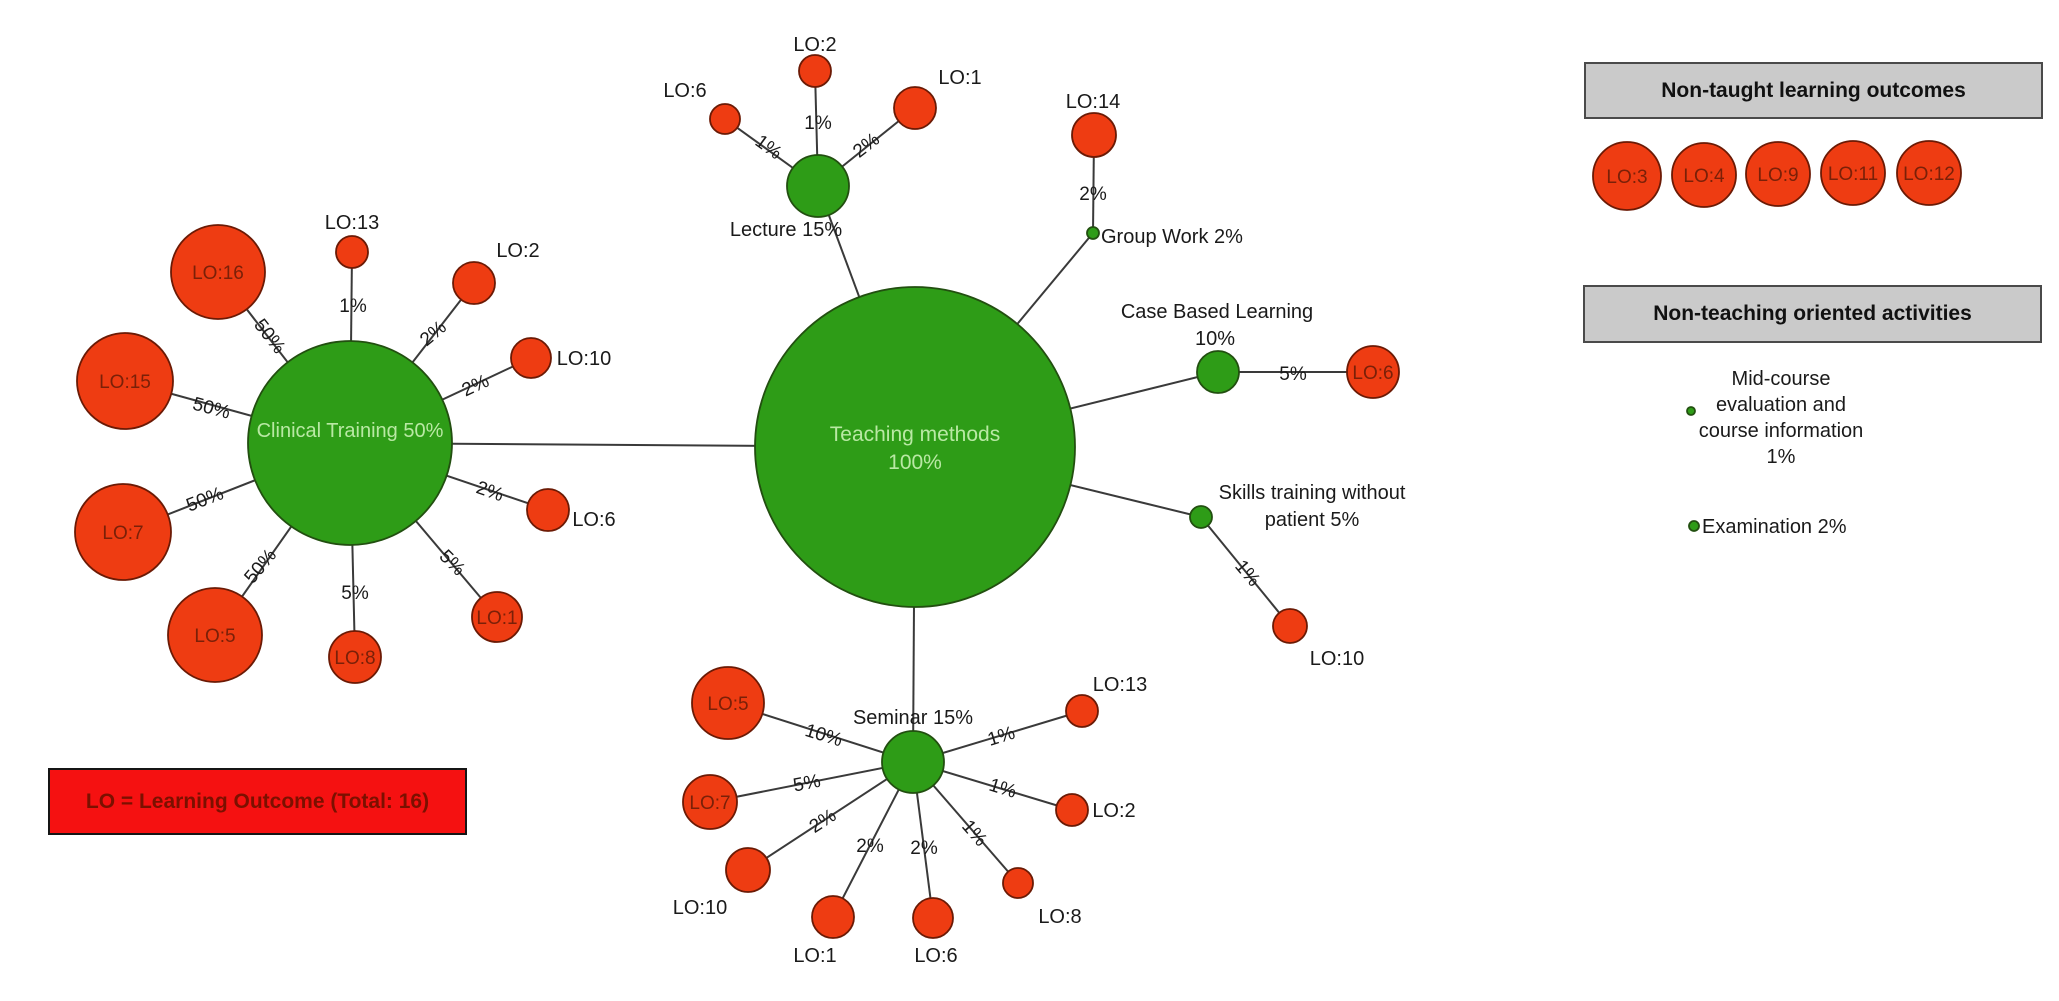  I want to click on examination-note: Examination 2%, so click(1774, 527).